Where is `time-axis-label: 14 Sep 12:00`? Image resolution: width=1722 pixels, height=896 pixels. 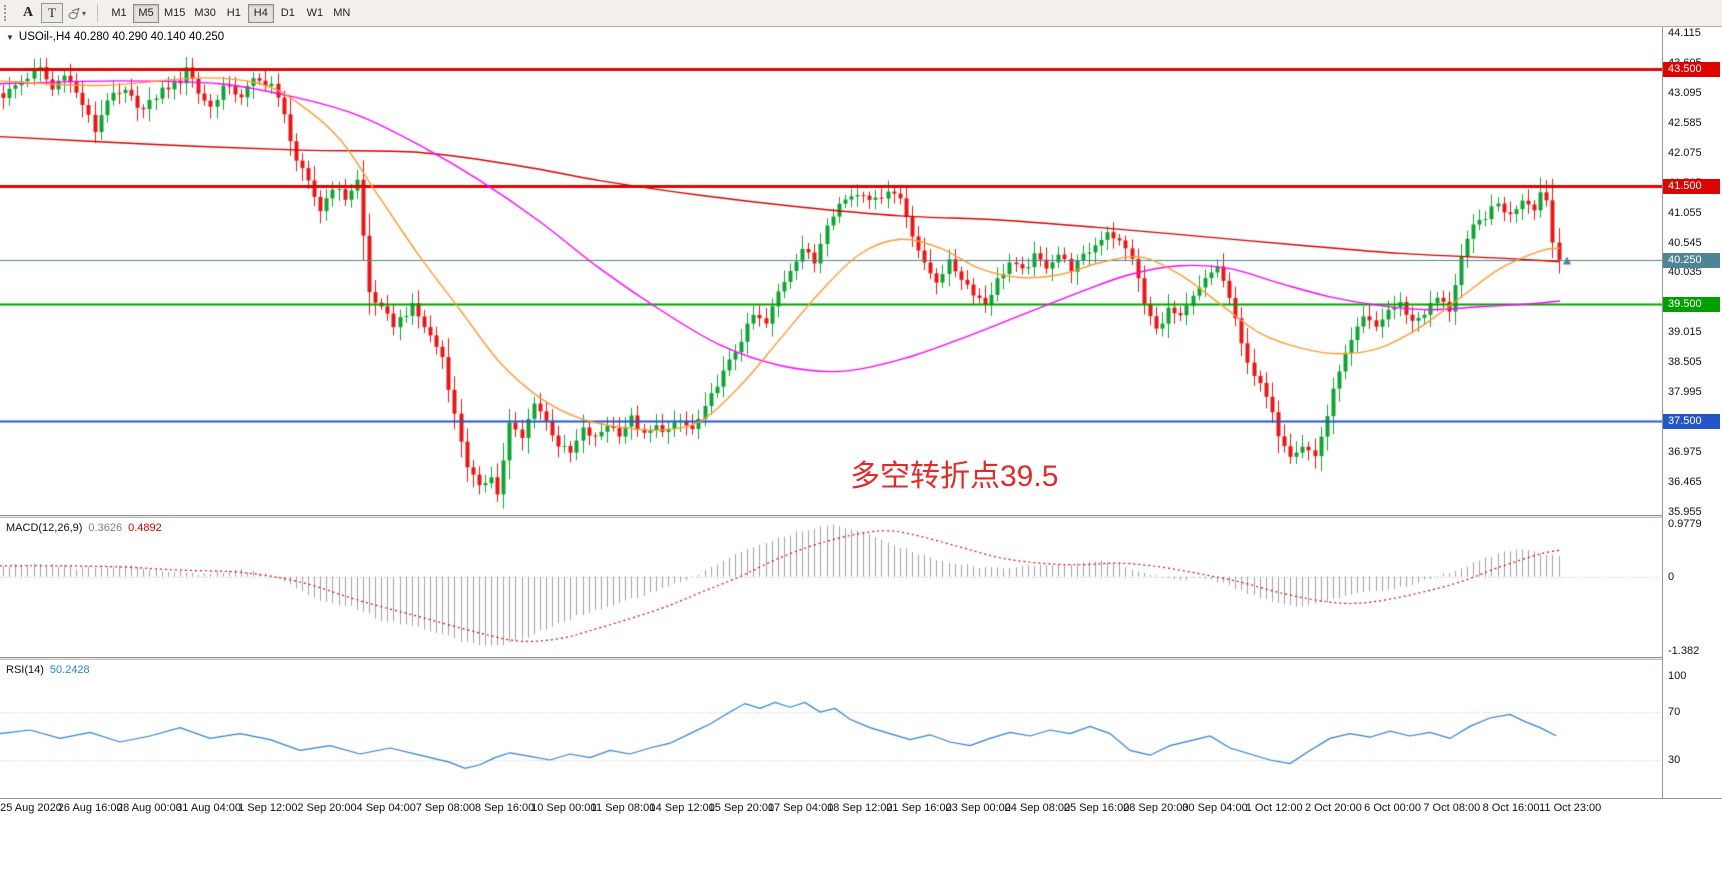 time-axis-label: 14 Sep 12:00 is located at coordinates (682, 808).